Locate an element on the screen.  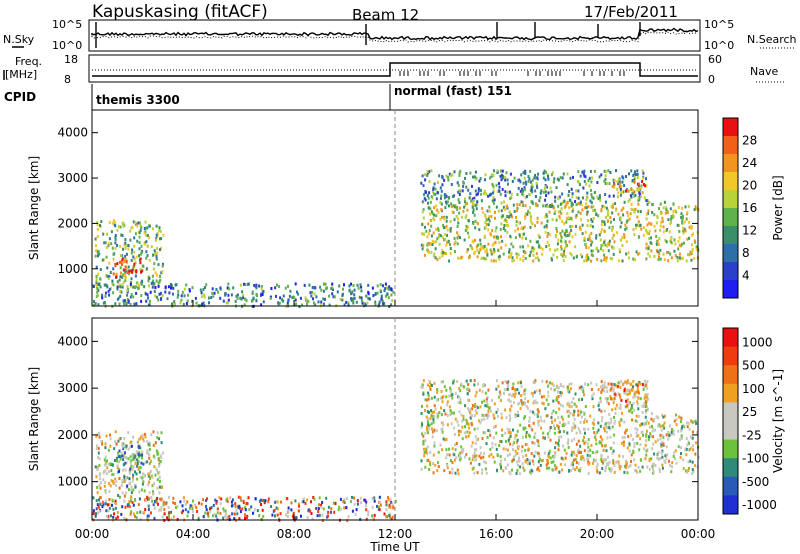
colorbar-segment is located at coordinates (730, 505).